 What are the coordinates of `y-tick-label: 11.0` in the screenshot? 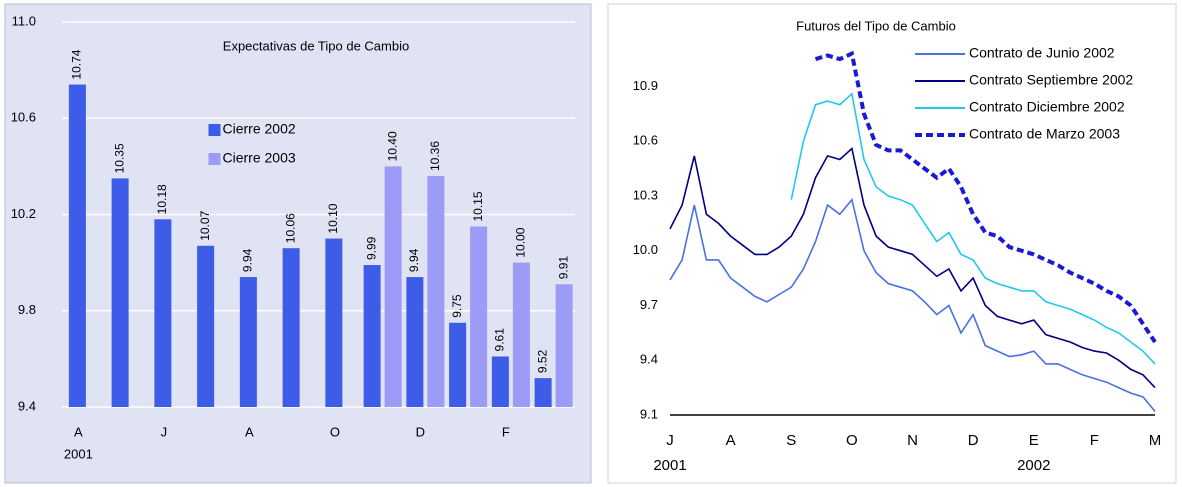 It's located at (24, 20).